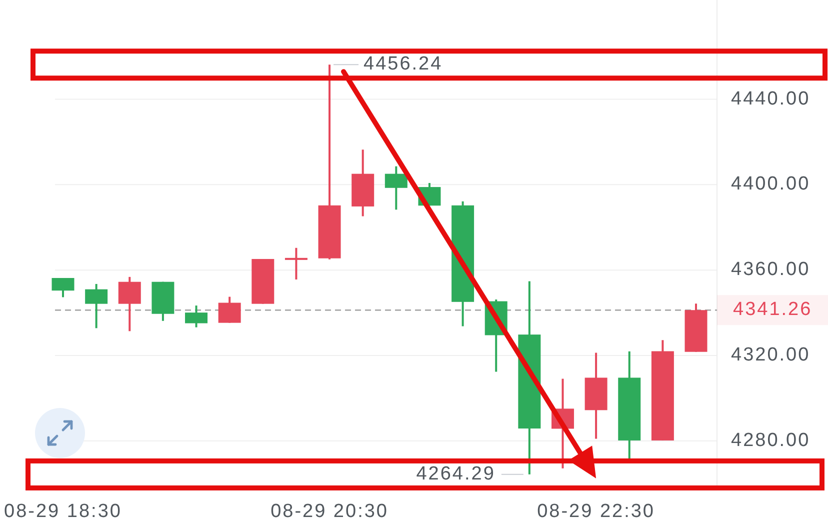 This screenshot has width=828, height=532. Describe the element at coordinates (772, 309) in the screenshot. I see `ref-line-label: 4341.26` at that location.